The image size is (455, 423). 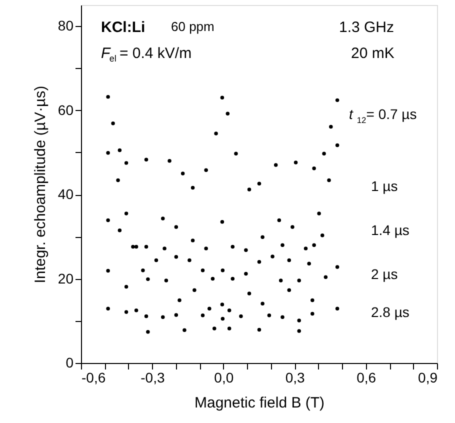 I want to click on x-axis-title: Magnetic field B (T), so click(x=259, y=403).